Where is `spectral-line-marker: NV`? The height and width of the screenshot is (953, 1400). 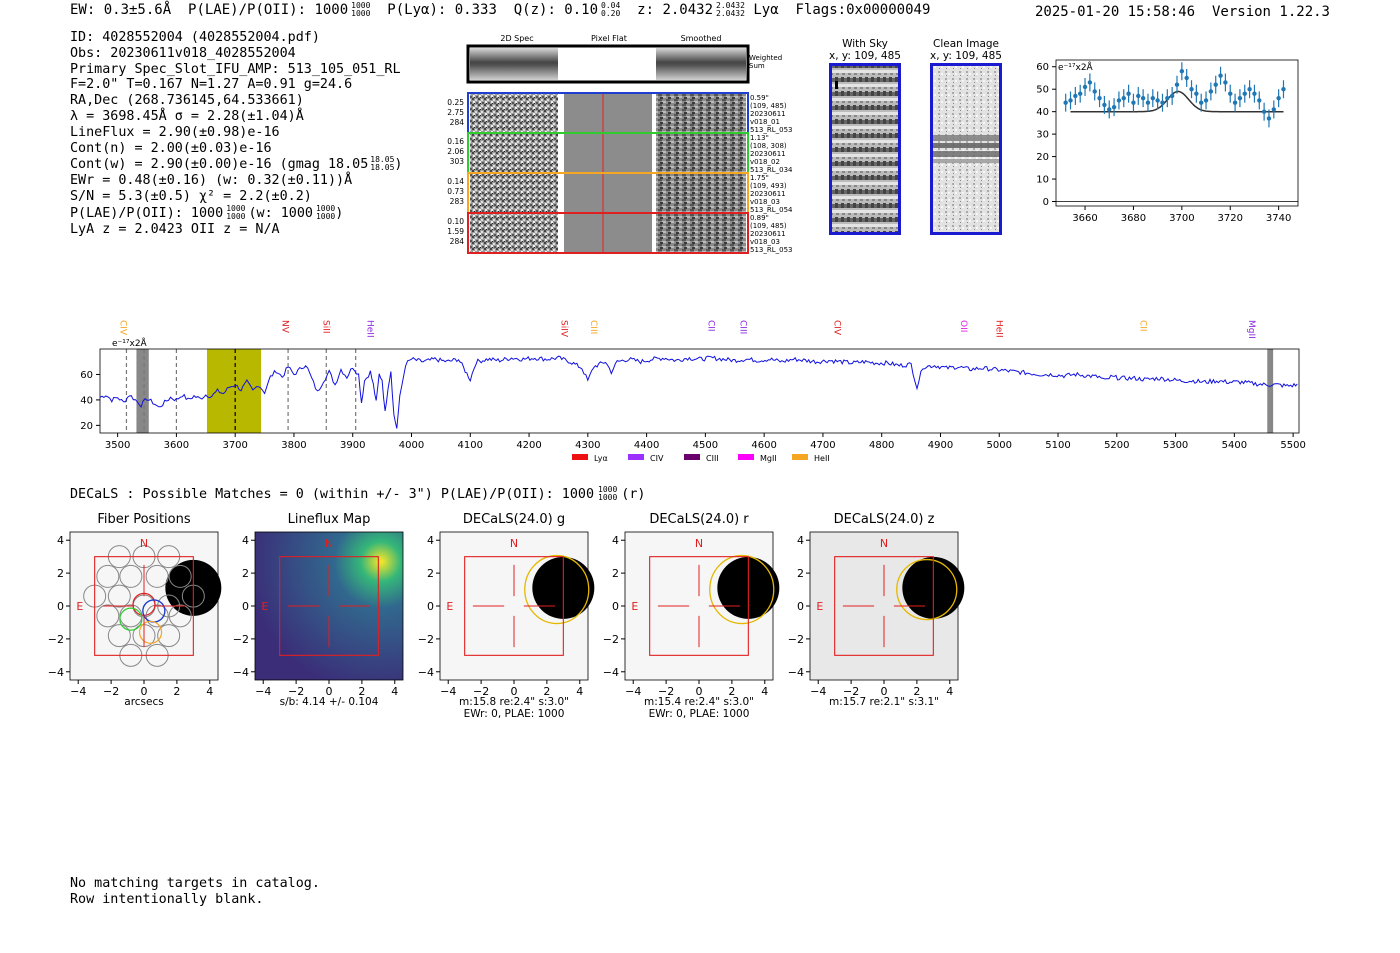
spectral-line-marker: NV is located at coordinates (284, 327).